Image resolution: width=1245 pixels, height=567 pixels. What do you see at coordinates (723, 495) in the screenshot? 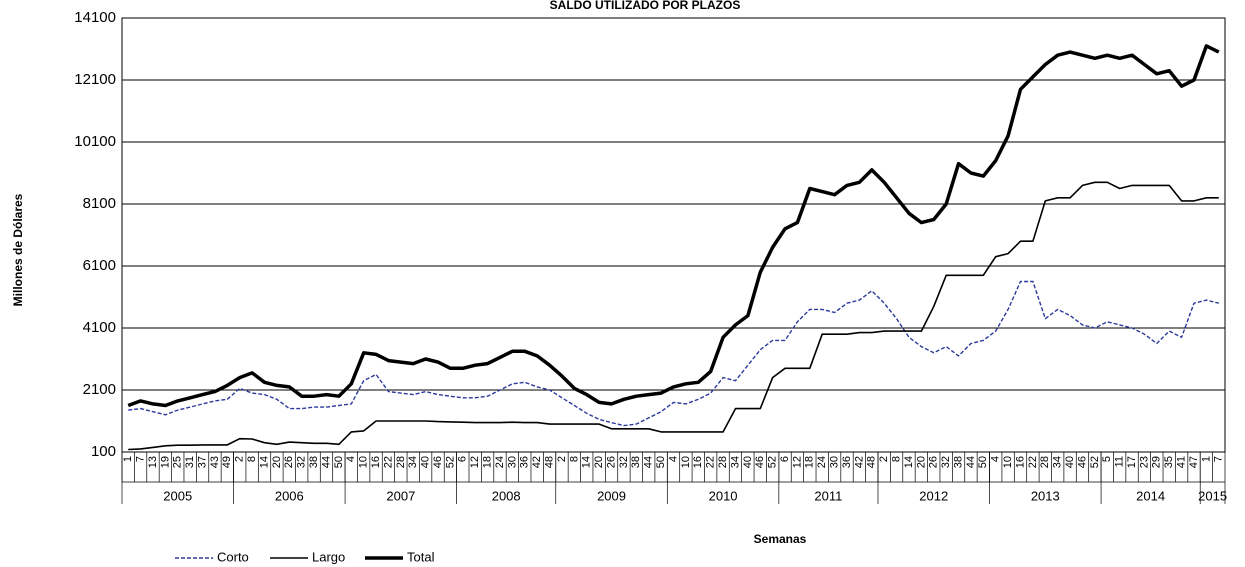
I see `year-label: 2010` at bounding box center [723, 495].